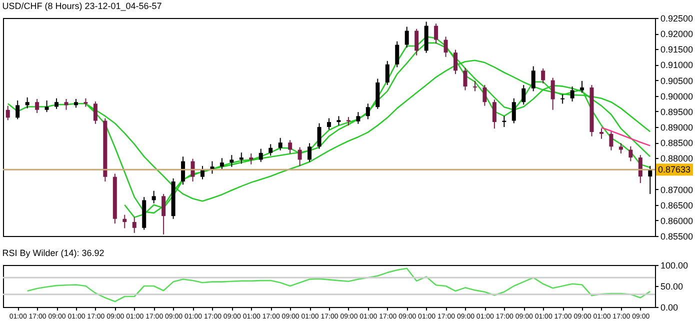 This screenshot has height=326, width=695. Describe the element at coordinates (677, 96) in the screenshot. I see `y-tick-label: 0.90000` at that location.